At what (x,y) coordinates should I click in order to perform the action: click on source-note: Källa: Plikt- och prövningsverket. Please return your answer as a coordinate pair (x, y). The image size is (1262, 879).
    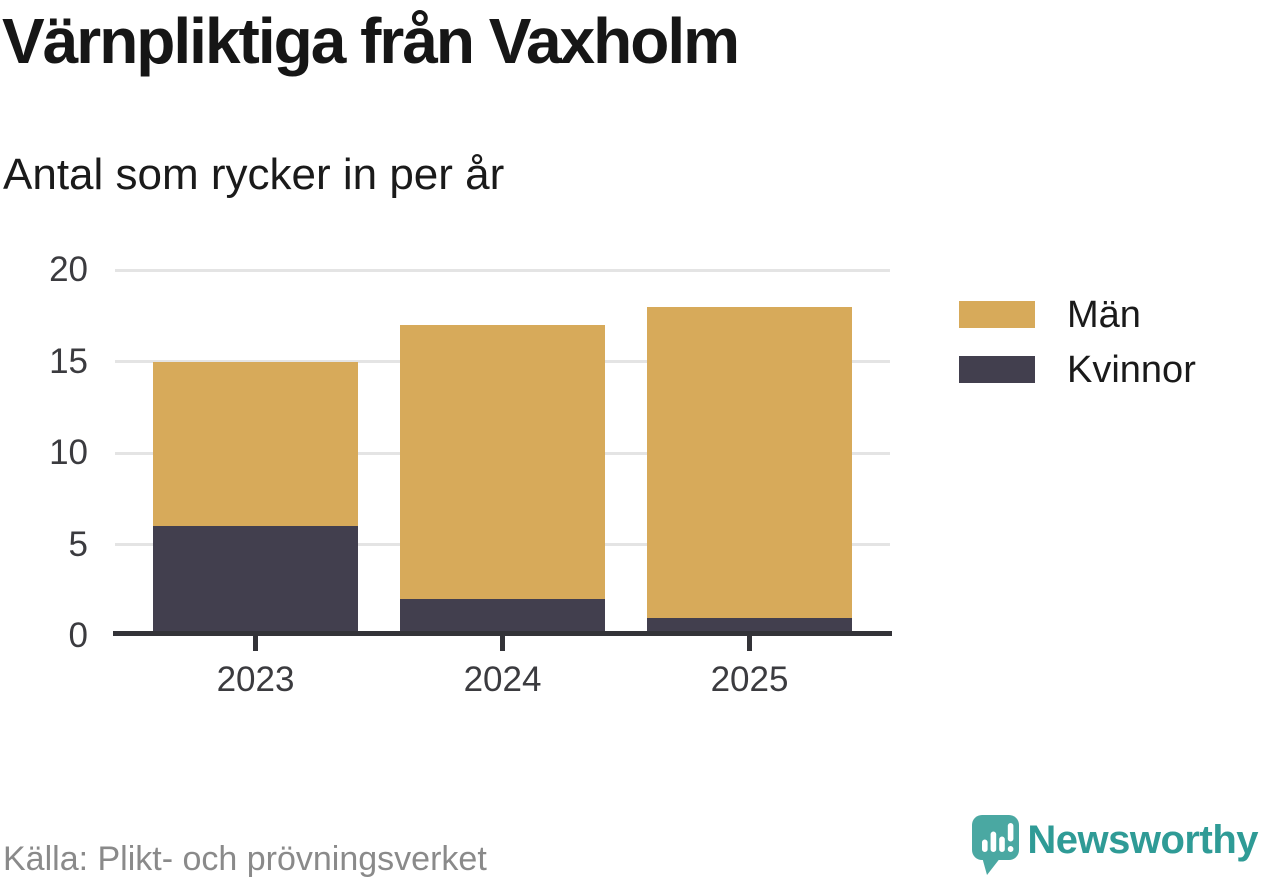
    Looking at the image, I should click on (245, 859).